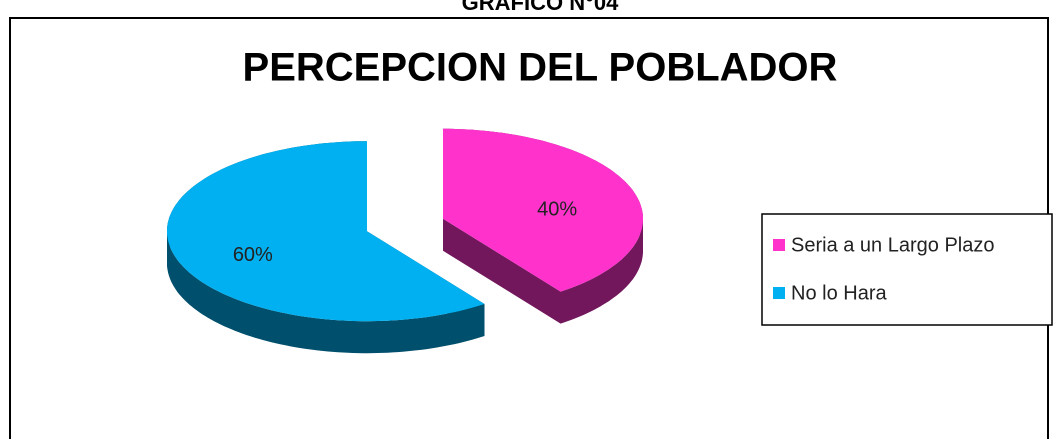  Describe the element at coordinates (839, 293) in the screenshot. I see `legend-label: No lo Hara` at that location.